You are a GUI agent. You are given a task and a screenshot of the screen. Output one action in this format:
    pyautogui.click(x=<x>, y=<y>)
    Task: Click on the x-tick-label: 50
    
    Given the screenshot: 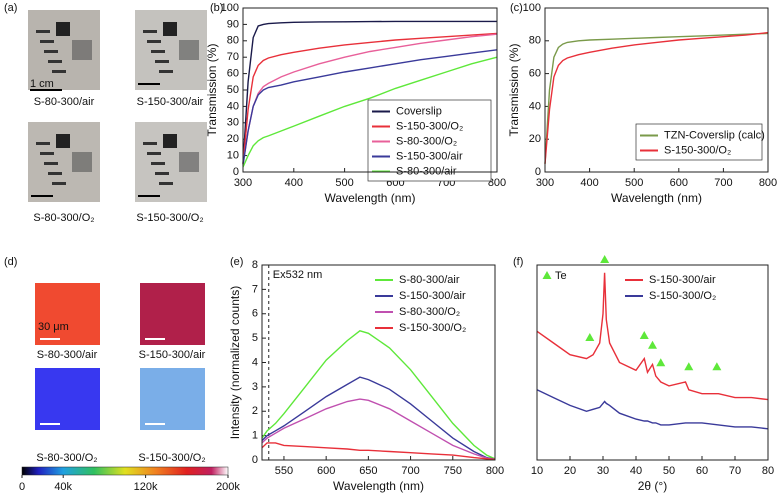 What is the action you would take?
    pyautogui.click(x=669, y=471)
    